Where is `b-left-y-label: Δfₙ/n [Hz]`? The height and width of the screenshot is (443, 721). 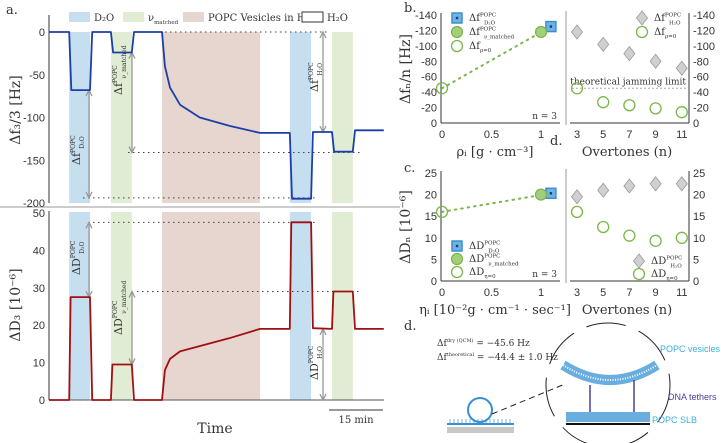 b-left-y-label: Δfₙ/n [Hz] is located at coordinates (406, 69).